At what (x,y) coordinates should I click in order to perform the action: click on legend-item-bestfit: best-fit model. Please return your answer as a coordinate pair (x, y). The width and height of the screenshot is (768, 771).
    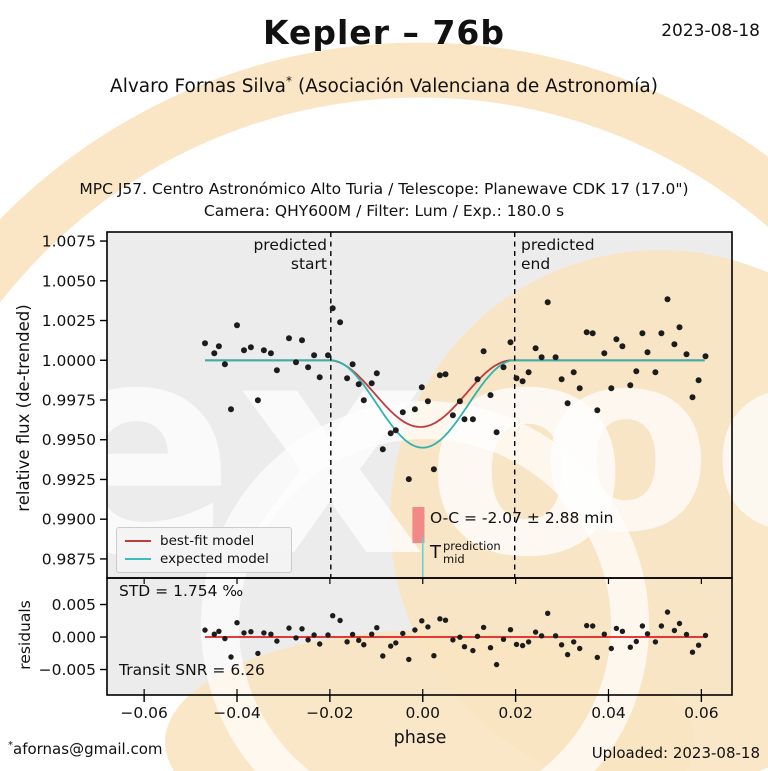
    Looking at the image, I should click on (204, 541).